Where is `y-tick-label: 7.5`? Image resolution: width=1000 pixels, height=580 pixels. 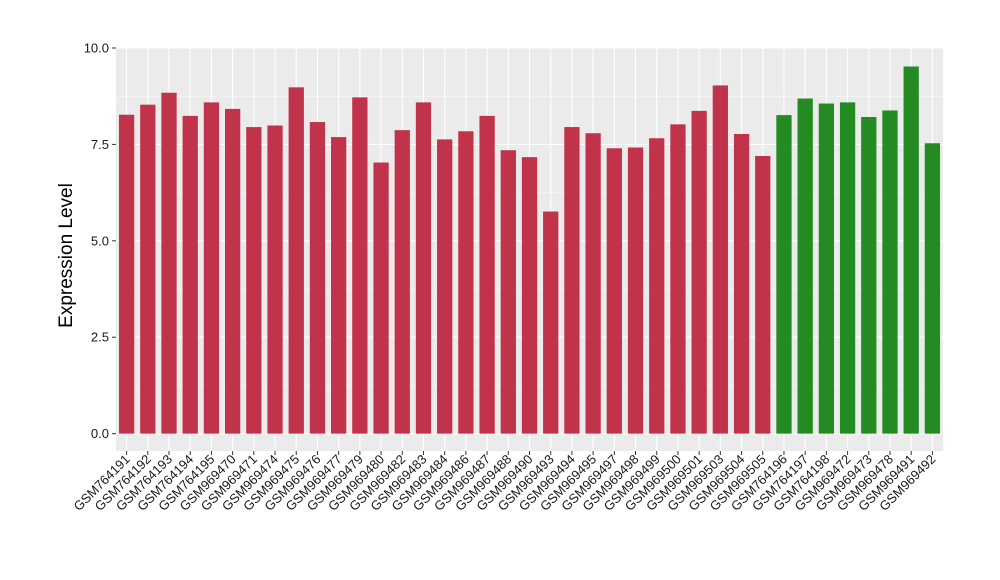
y-tick-label: 7.5 is located at coordinates (100, 144).